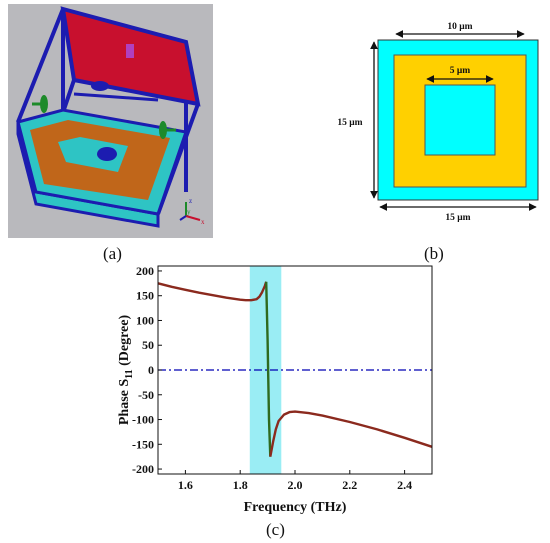  I want to click on y-axis-title-sub: 11, so click(129, 373).